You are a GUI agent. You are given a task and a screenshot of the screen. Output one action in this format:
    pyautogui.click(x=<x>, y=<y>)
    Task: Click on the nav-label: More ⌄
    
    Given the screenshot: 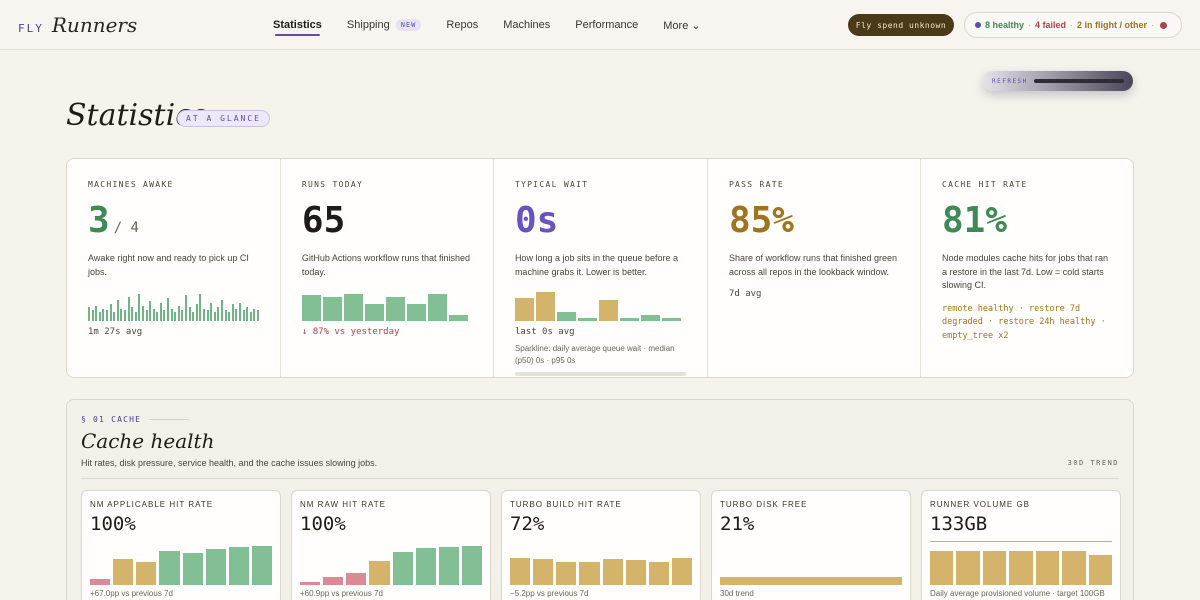 What is the action you would take?
    pyautogui.click(x=682, y=25)
    